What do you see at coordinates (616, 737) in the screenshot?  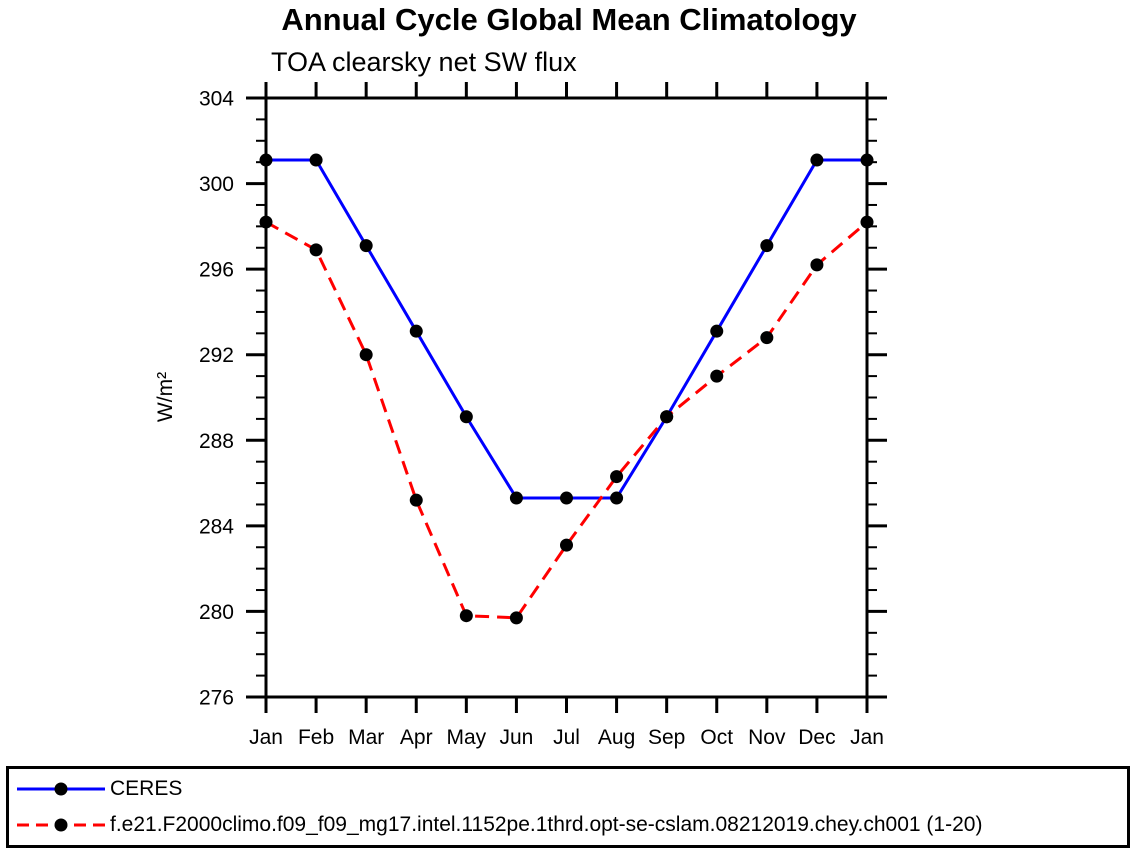 I see `x-tick-label: Aug` at bounding box center [616, 737].